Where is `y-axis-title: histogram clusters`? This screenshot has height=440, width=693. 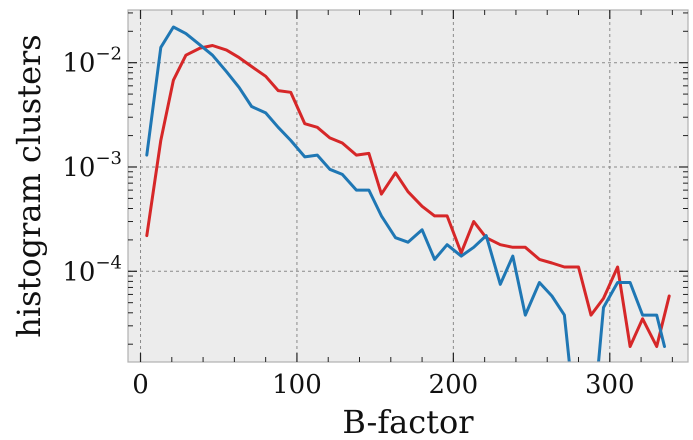 y-axis-title: histogram clusters is located at coordinates (29, 185).